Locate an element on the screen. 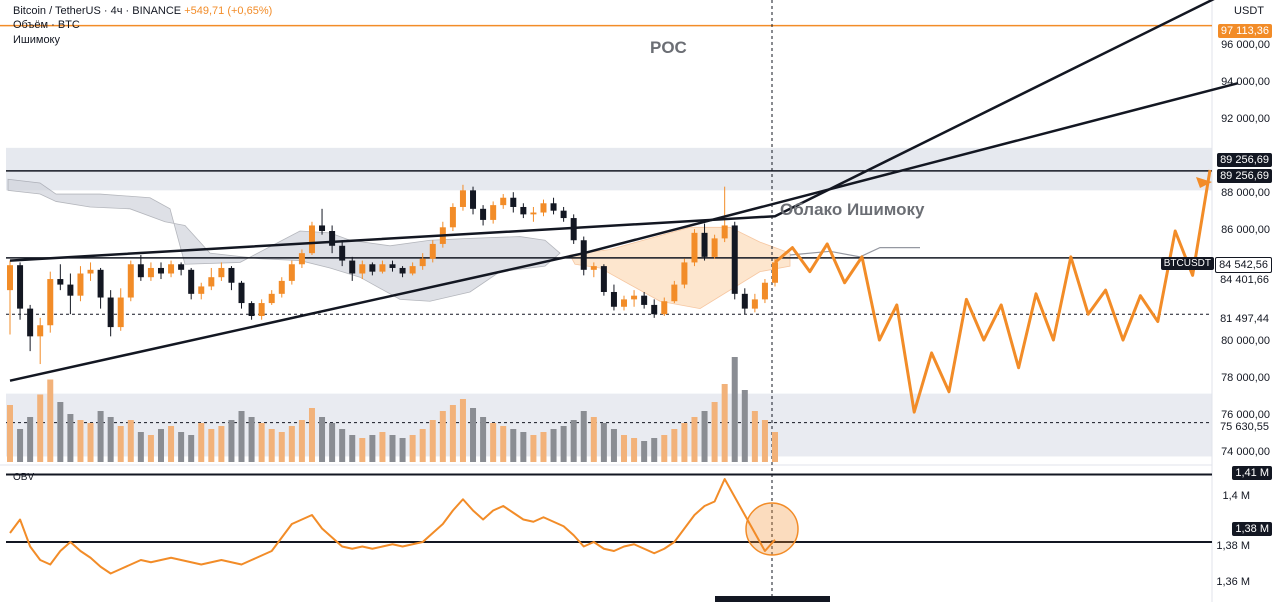 Image resolution: width=1280 pixels, height=602 pixels. poc-annotation: POC is located at coordinates (668, 47).